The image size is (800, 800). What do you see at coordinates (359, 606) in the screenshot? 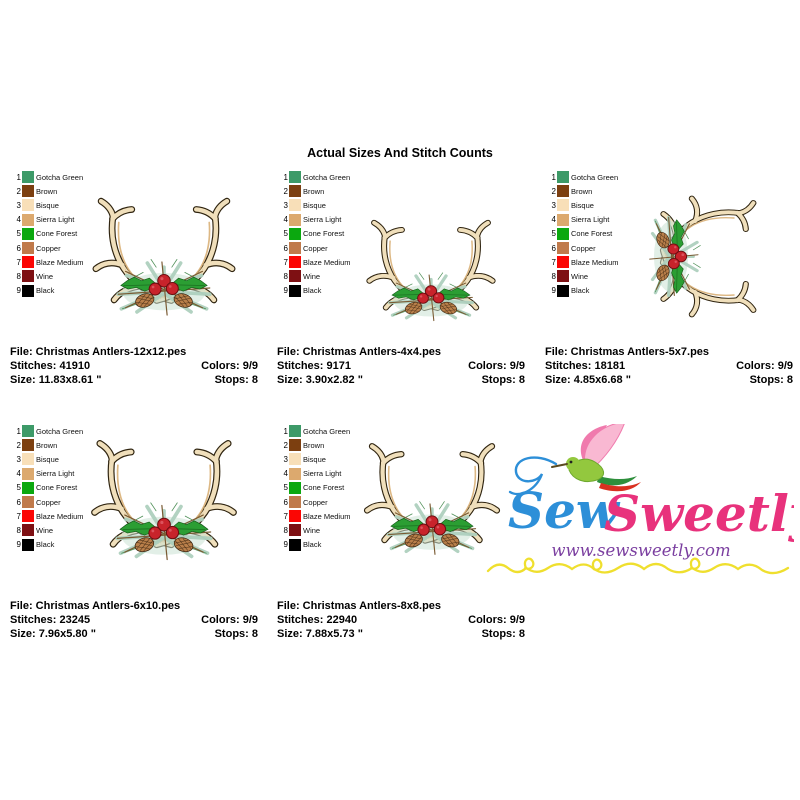
I see `file-name: File: Christmas Antlers-8x8.pes` at bounding box center [359, 606].